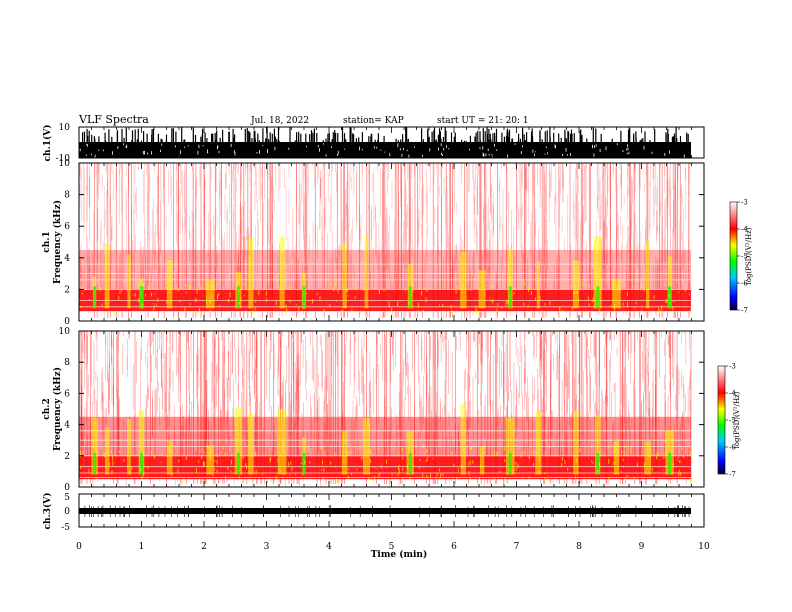 This screenshot has width=792, height=612. I want to click on ch3-waveform-spike-lines, so click(387, 511).